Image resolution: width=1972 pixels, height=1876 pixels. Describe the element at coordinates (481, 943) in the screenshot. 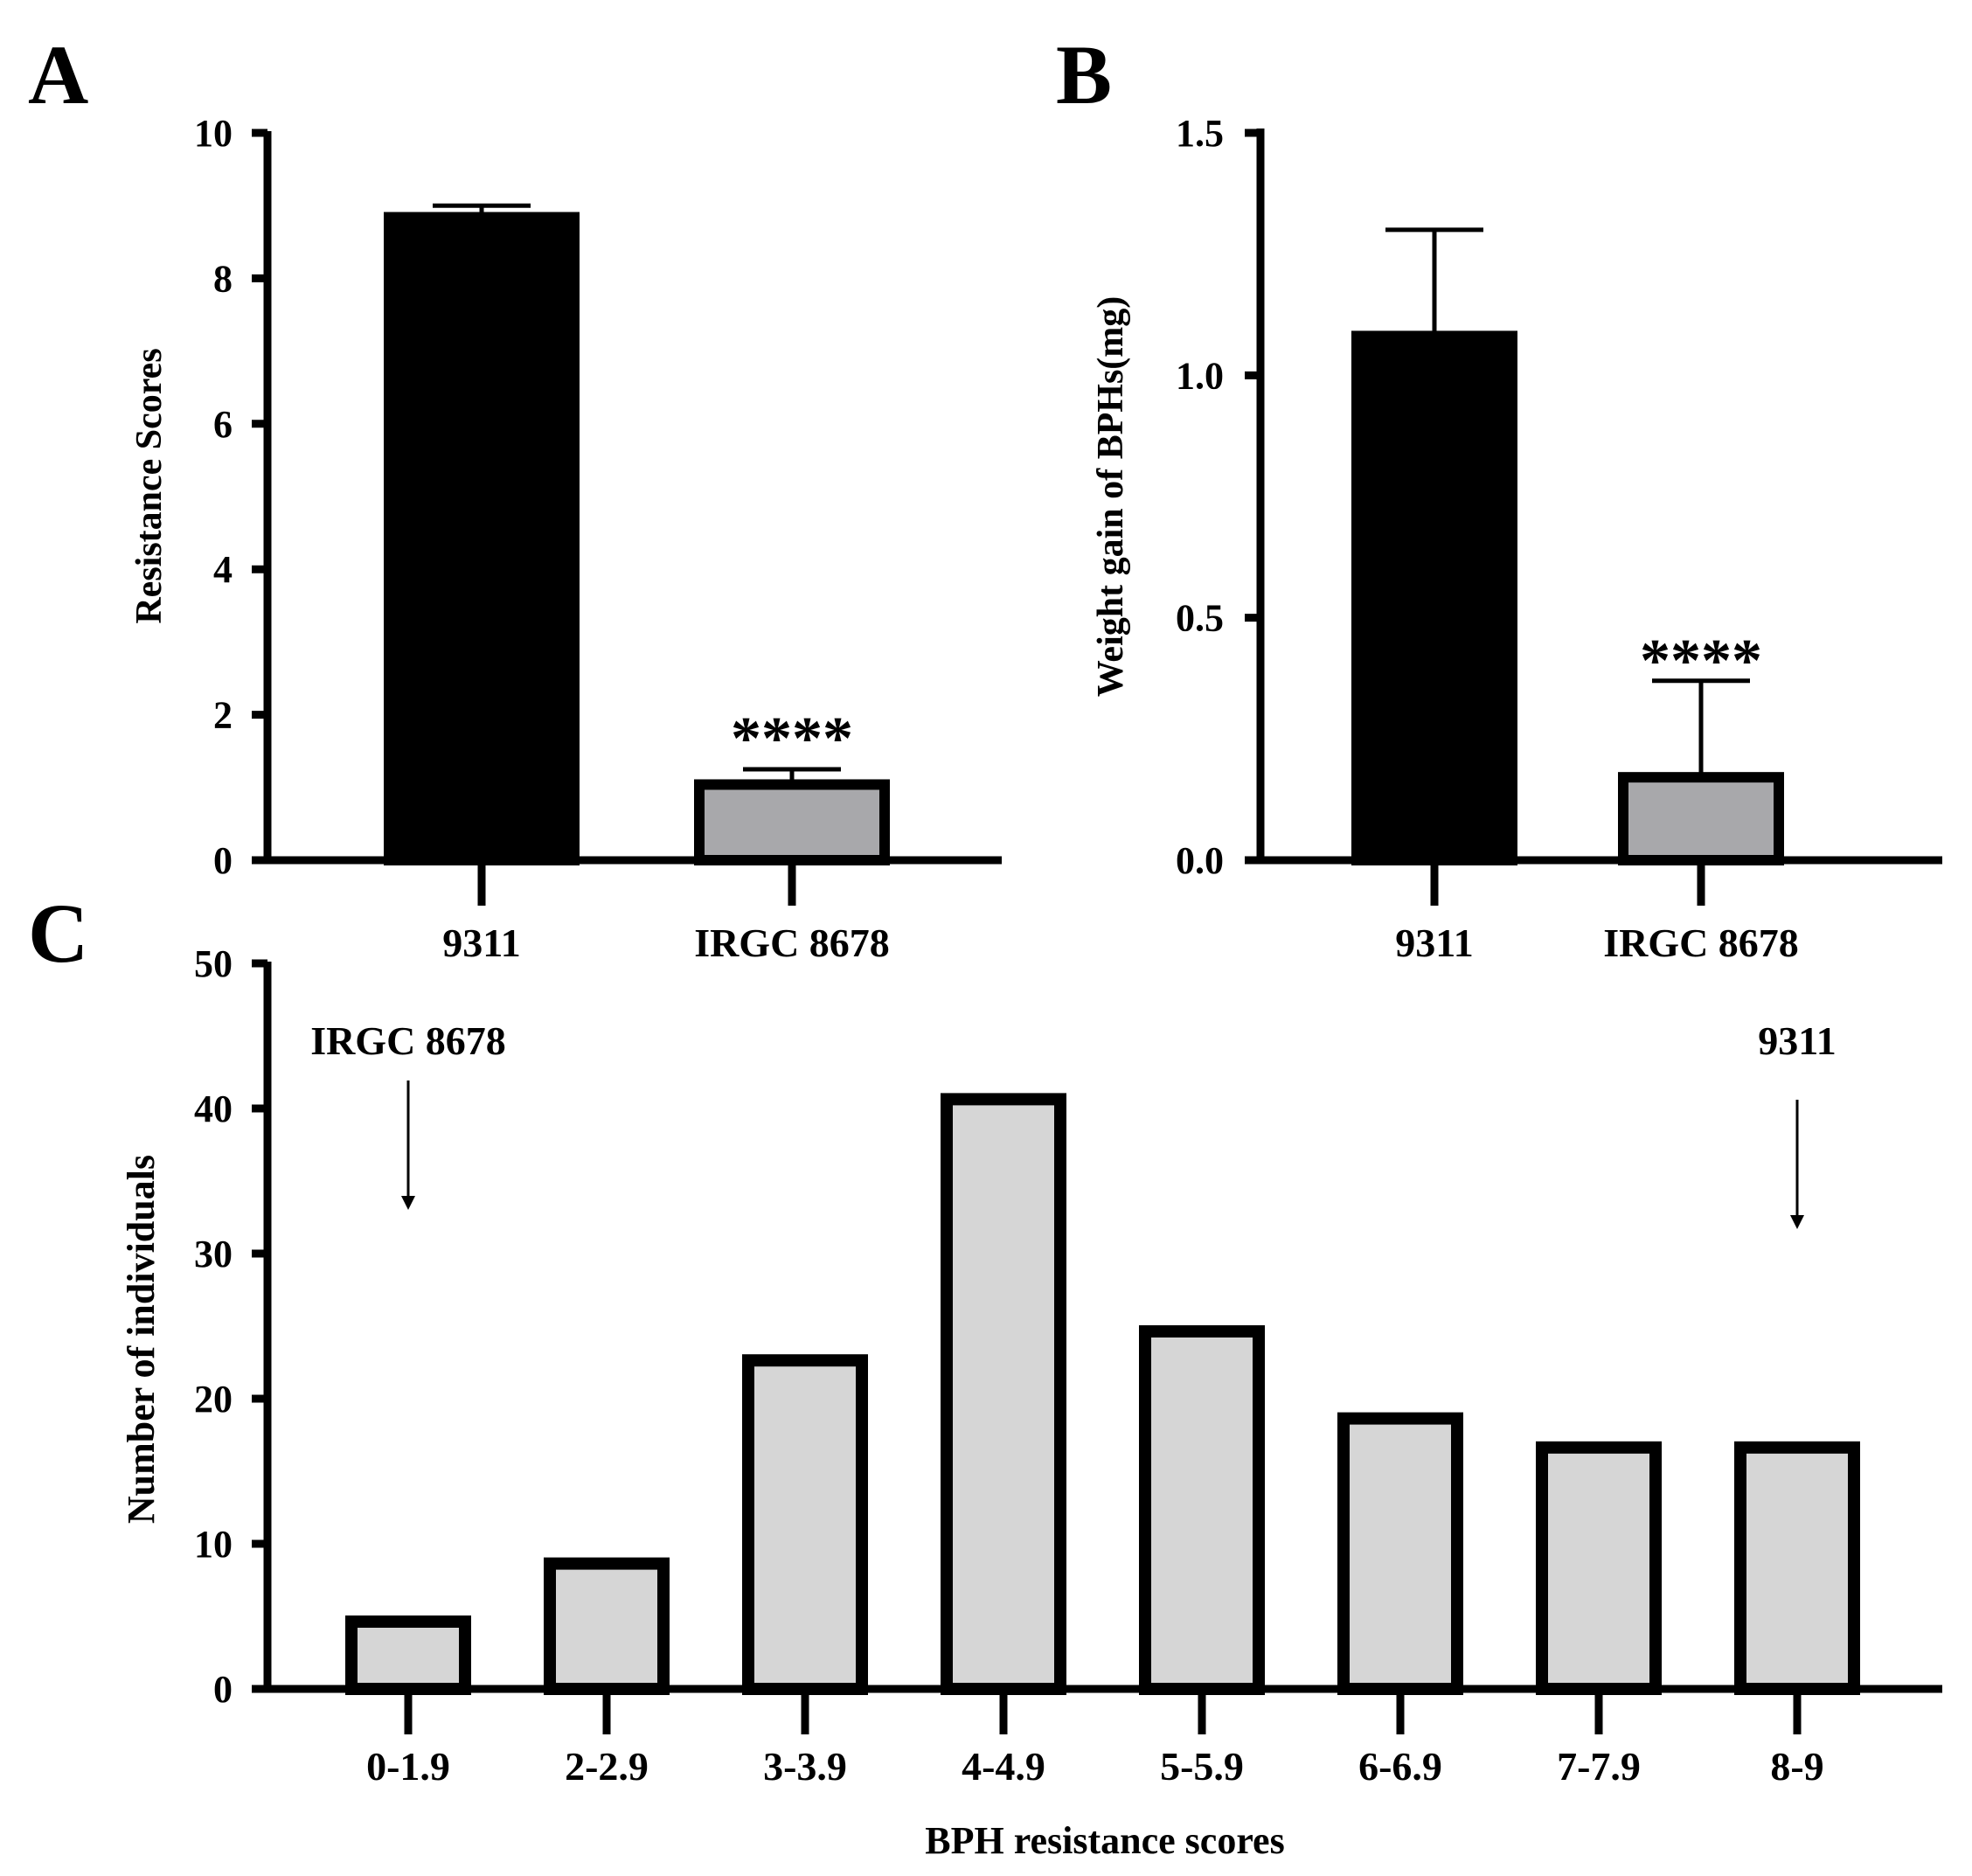

I see `x-tick-label-a-9311: 9311` at that location.